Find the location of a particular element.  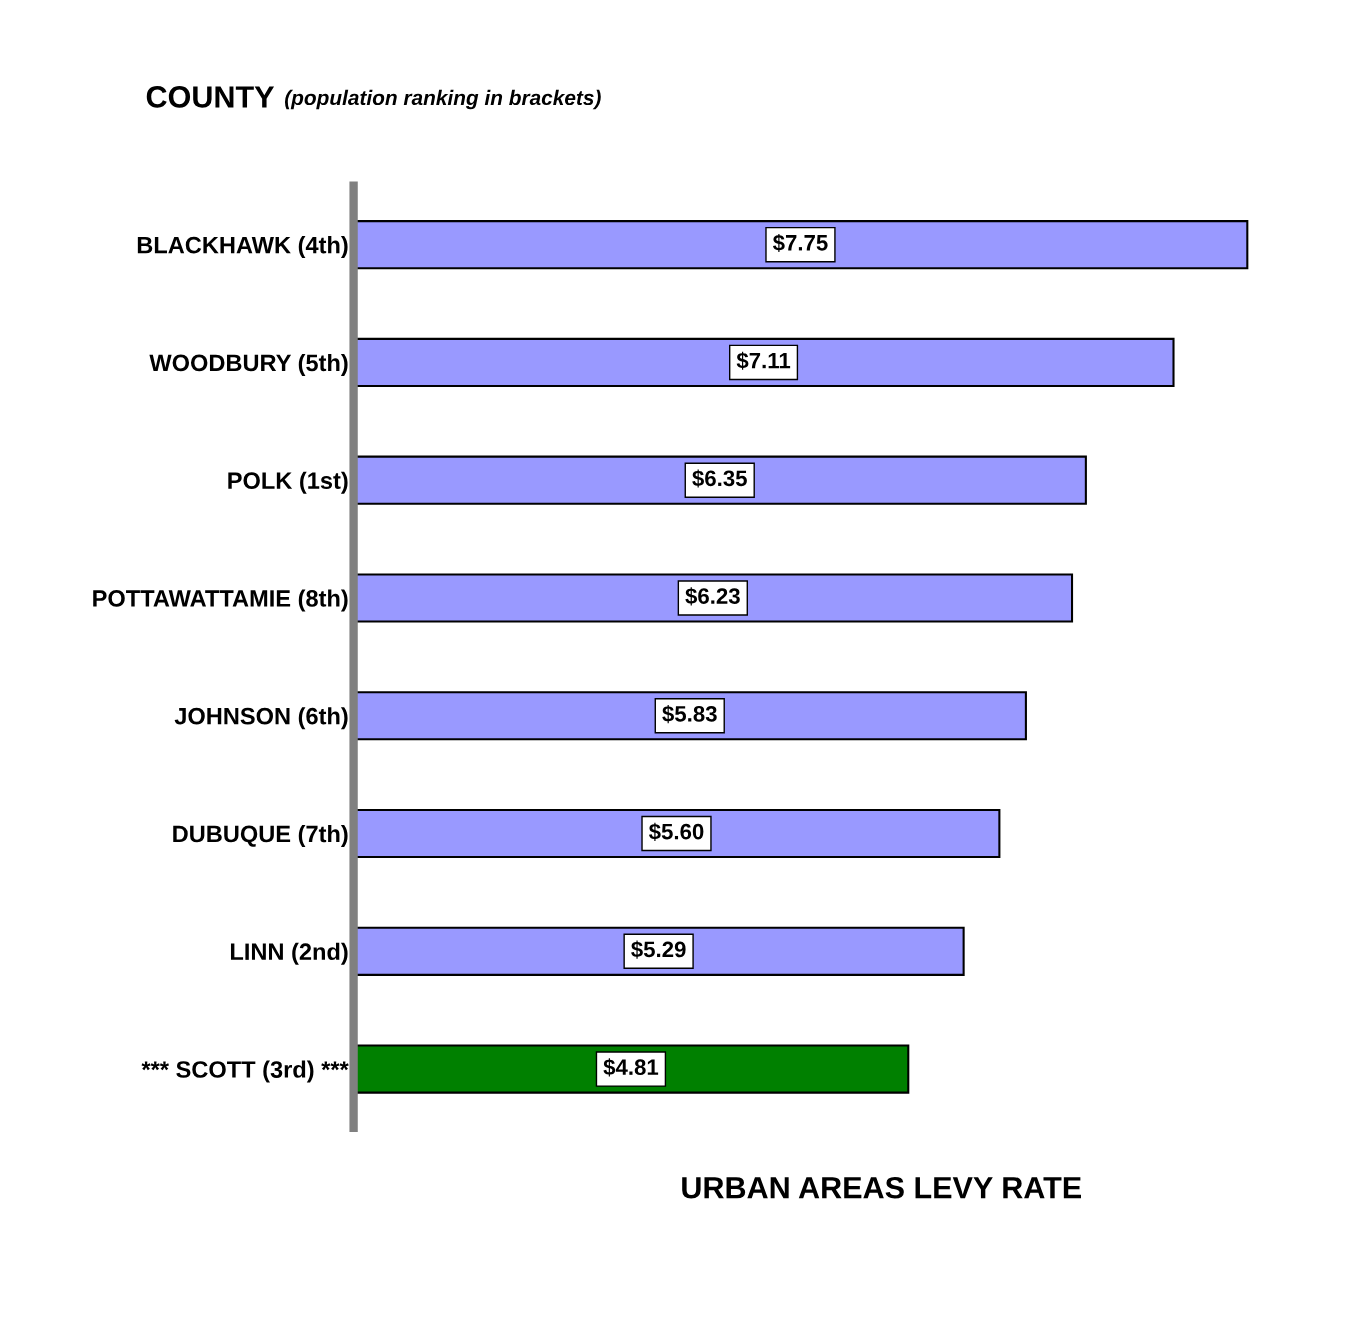

y-tick-label: DUBUQUE (7th) is located at coordinates (260, 835).